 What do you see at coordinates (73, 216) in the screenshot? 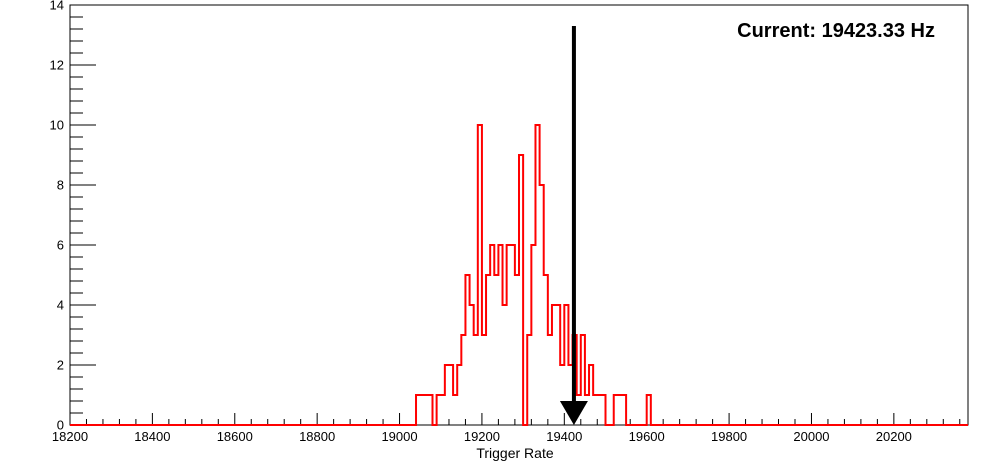
I see `y-axis: 0 2 4 6 8 10 12 14` at bounding box center [73, 216].